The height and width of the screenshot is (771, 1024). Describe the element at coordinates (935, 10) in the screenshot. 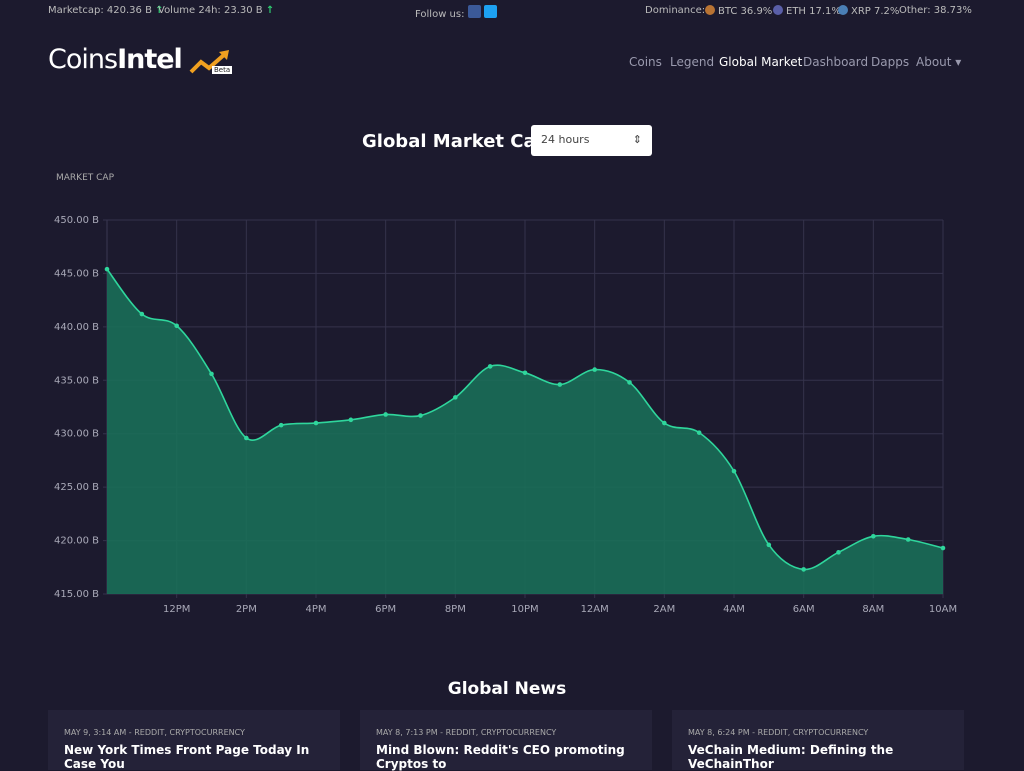

I see `other: Other: 38.73%` at that location.